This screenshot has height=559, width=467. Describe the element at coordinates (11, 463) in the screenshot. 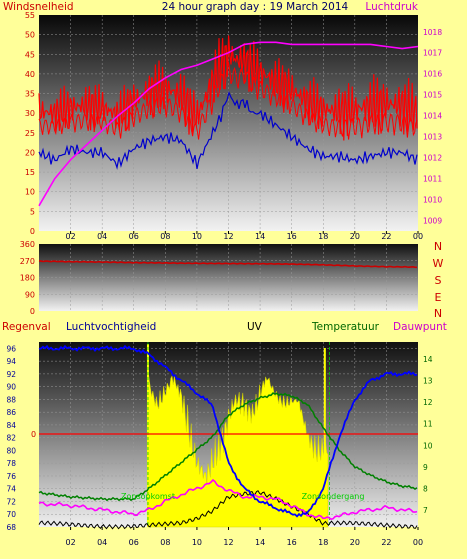

I see `humidity-y-tick-label: 78` at that location.